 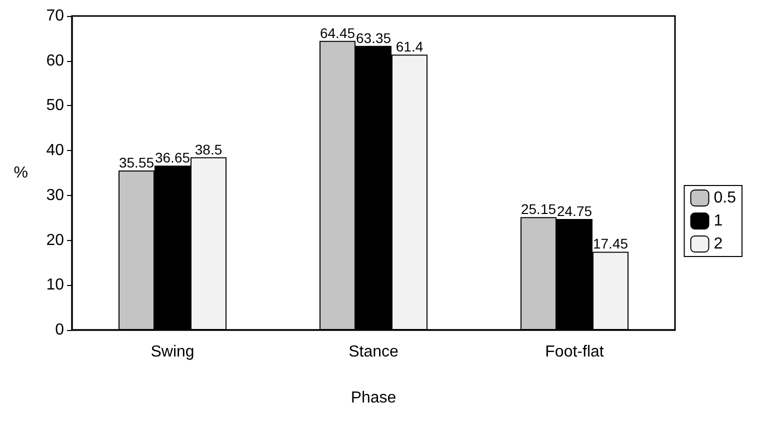 What do you see at coordinates (374, 38) in the screenshot?
I see `data-label: 63.35` at bounding box center [374, 38].